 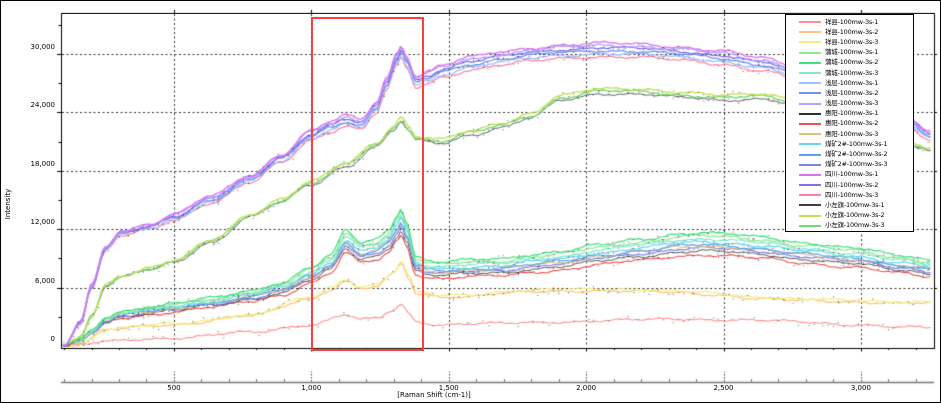 I want to click on y-tick-label: 30,000, so click(x=43, y=46).